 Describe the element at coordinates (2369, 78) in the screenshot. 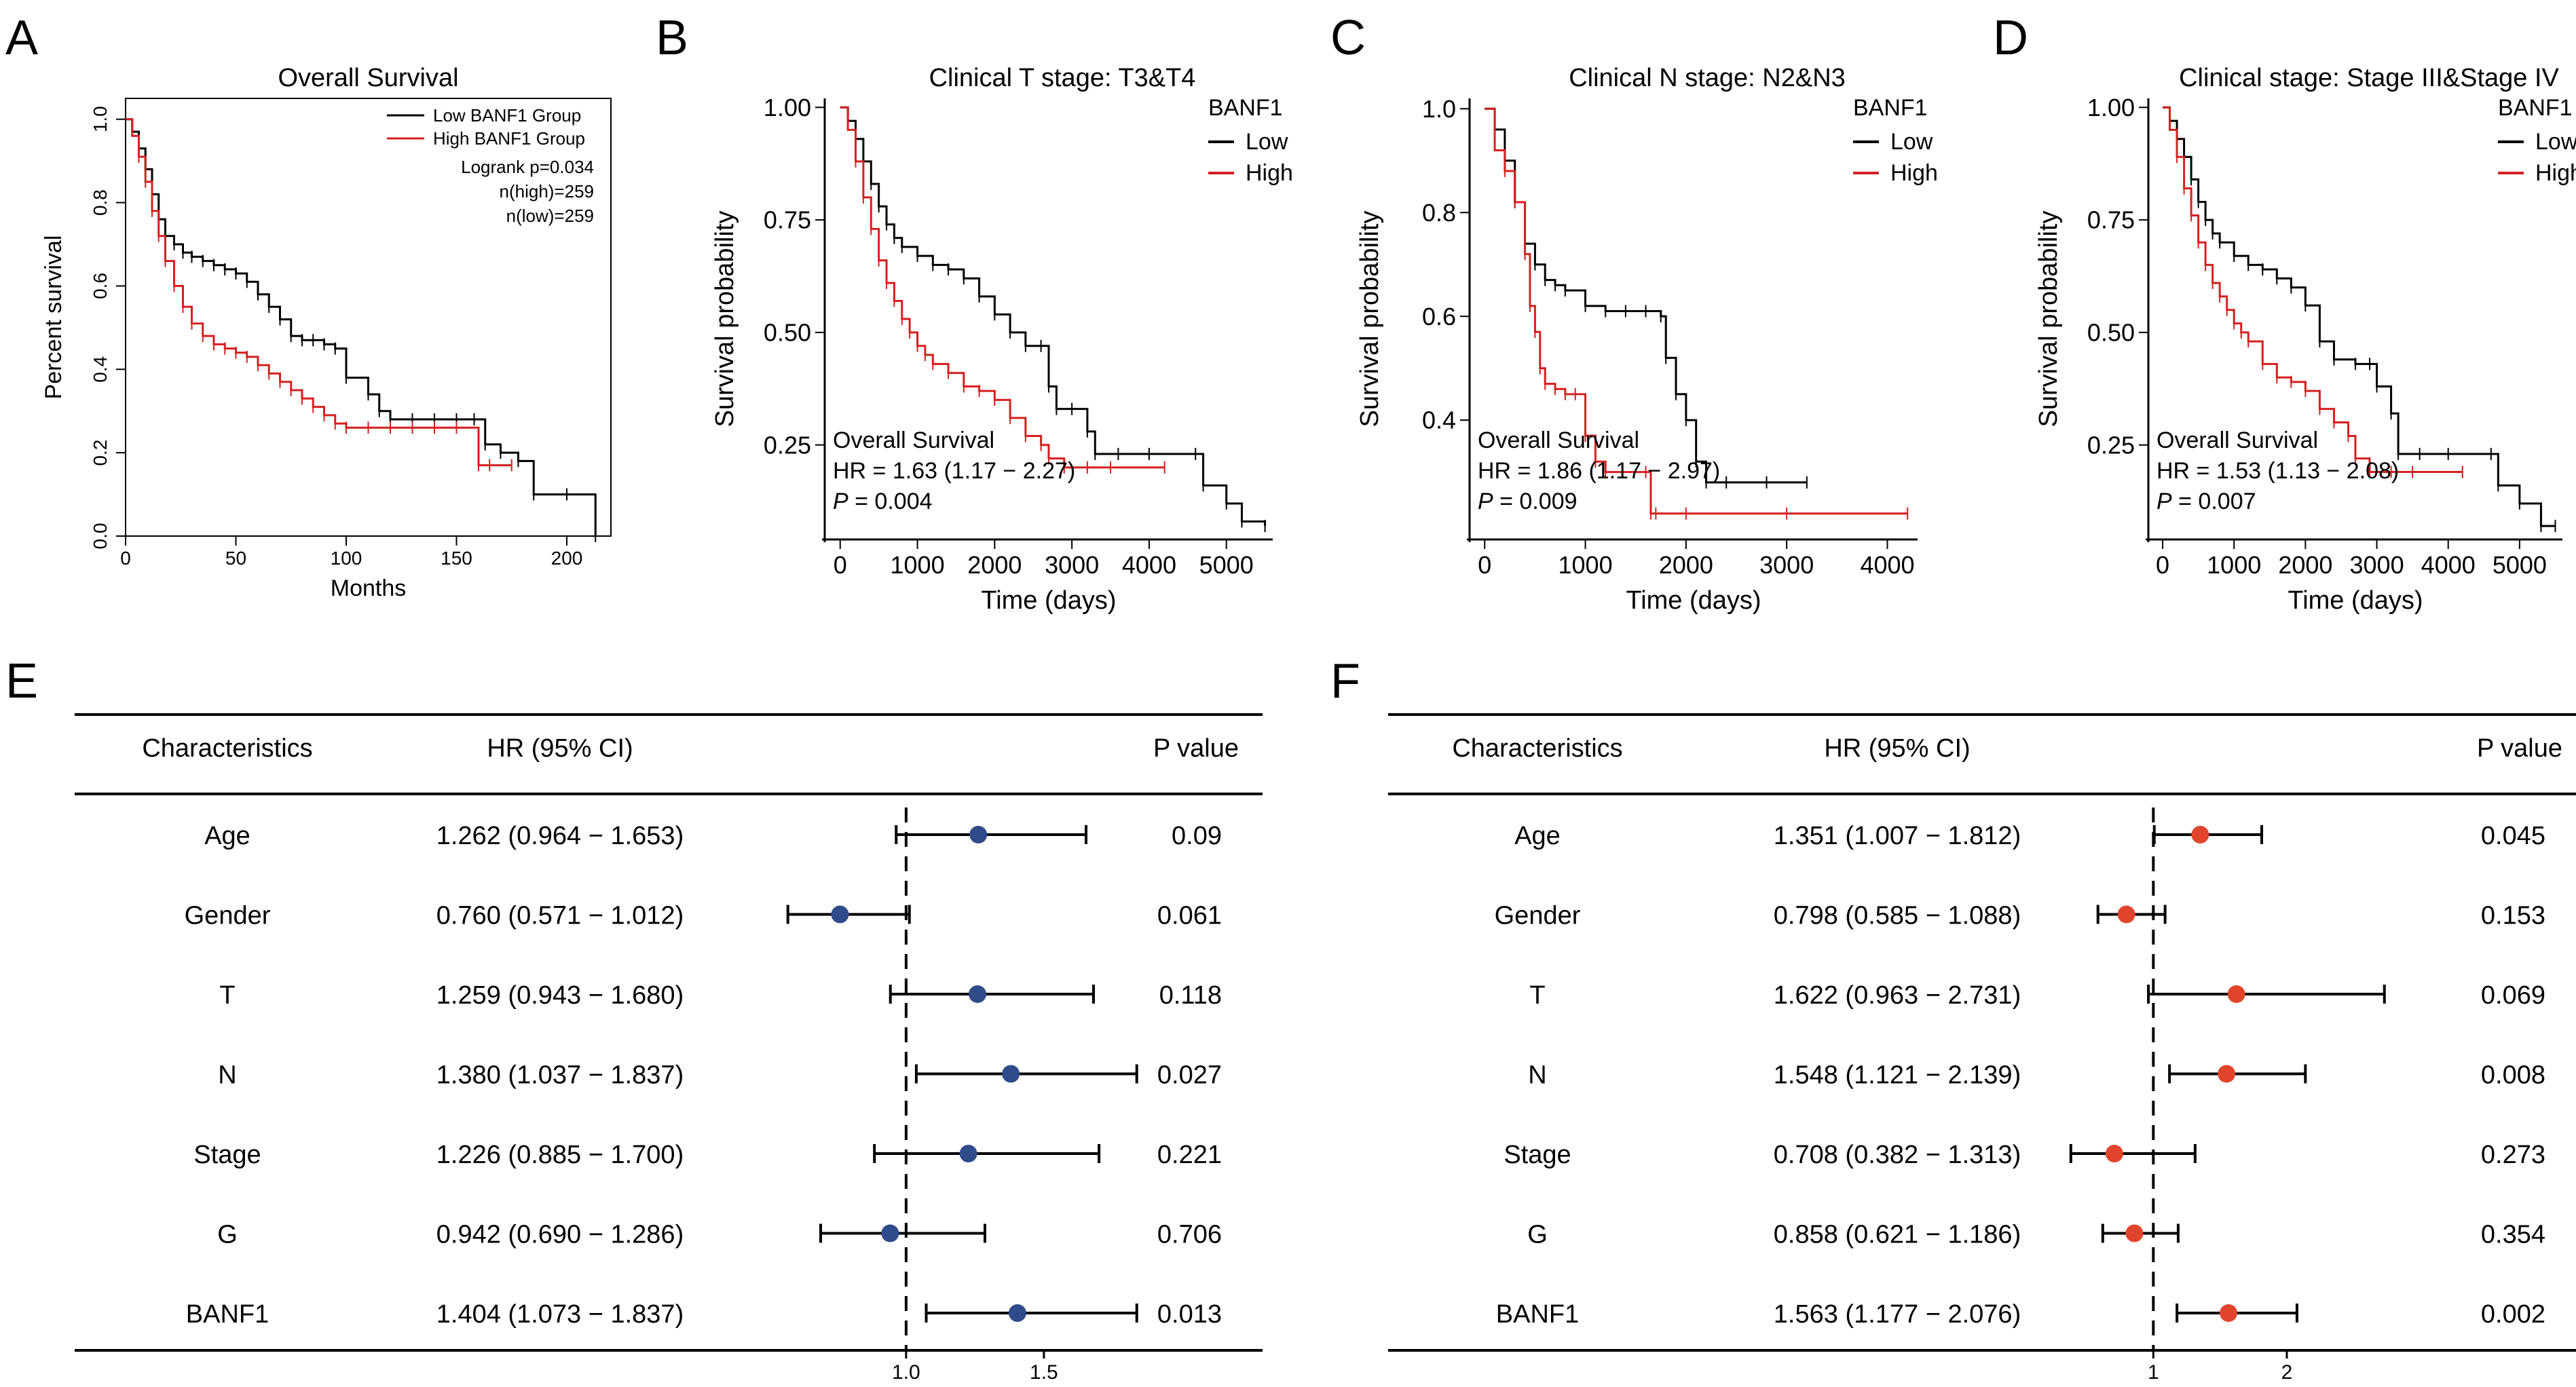

I see `km-d-title: Clinical stage: Stage III&Stage IV` at that location.